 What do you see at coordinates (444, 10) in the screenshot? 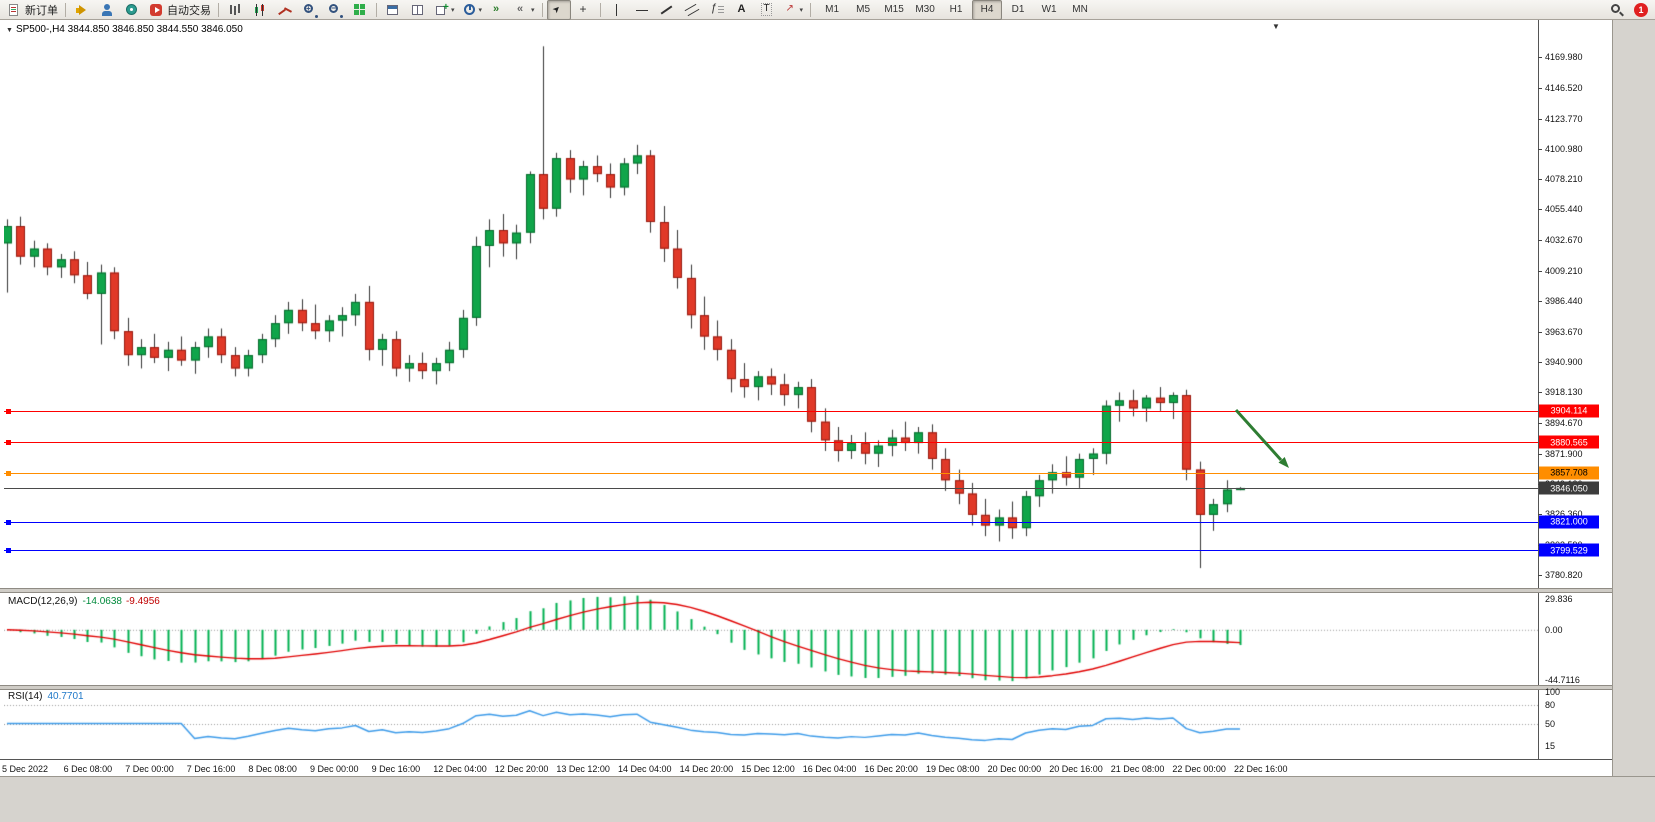
I see `new-chart-button: ▾` at bounding box center [444, 10].